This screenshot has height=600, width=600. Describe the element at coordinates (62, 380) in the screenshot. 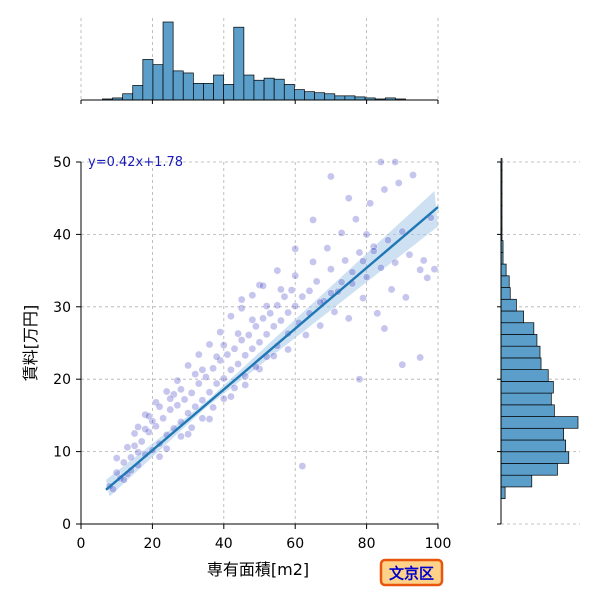

I see `y-tick-label: 20` at that location.